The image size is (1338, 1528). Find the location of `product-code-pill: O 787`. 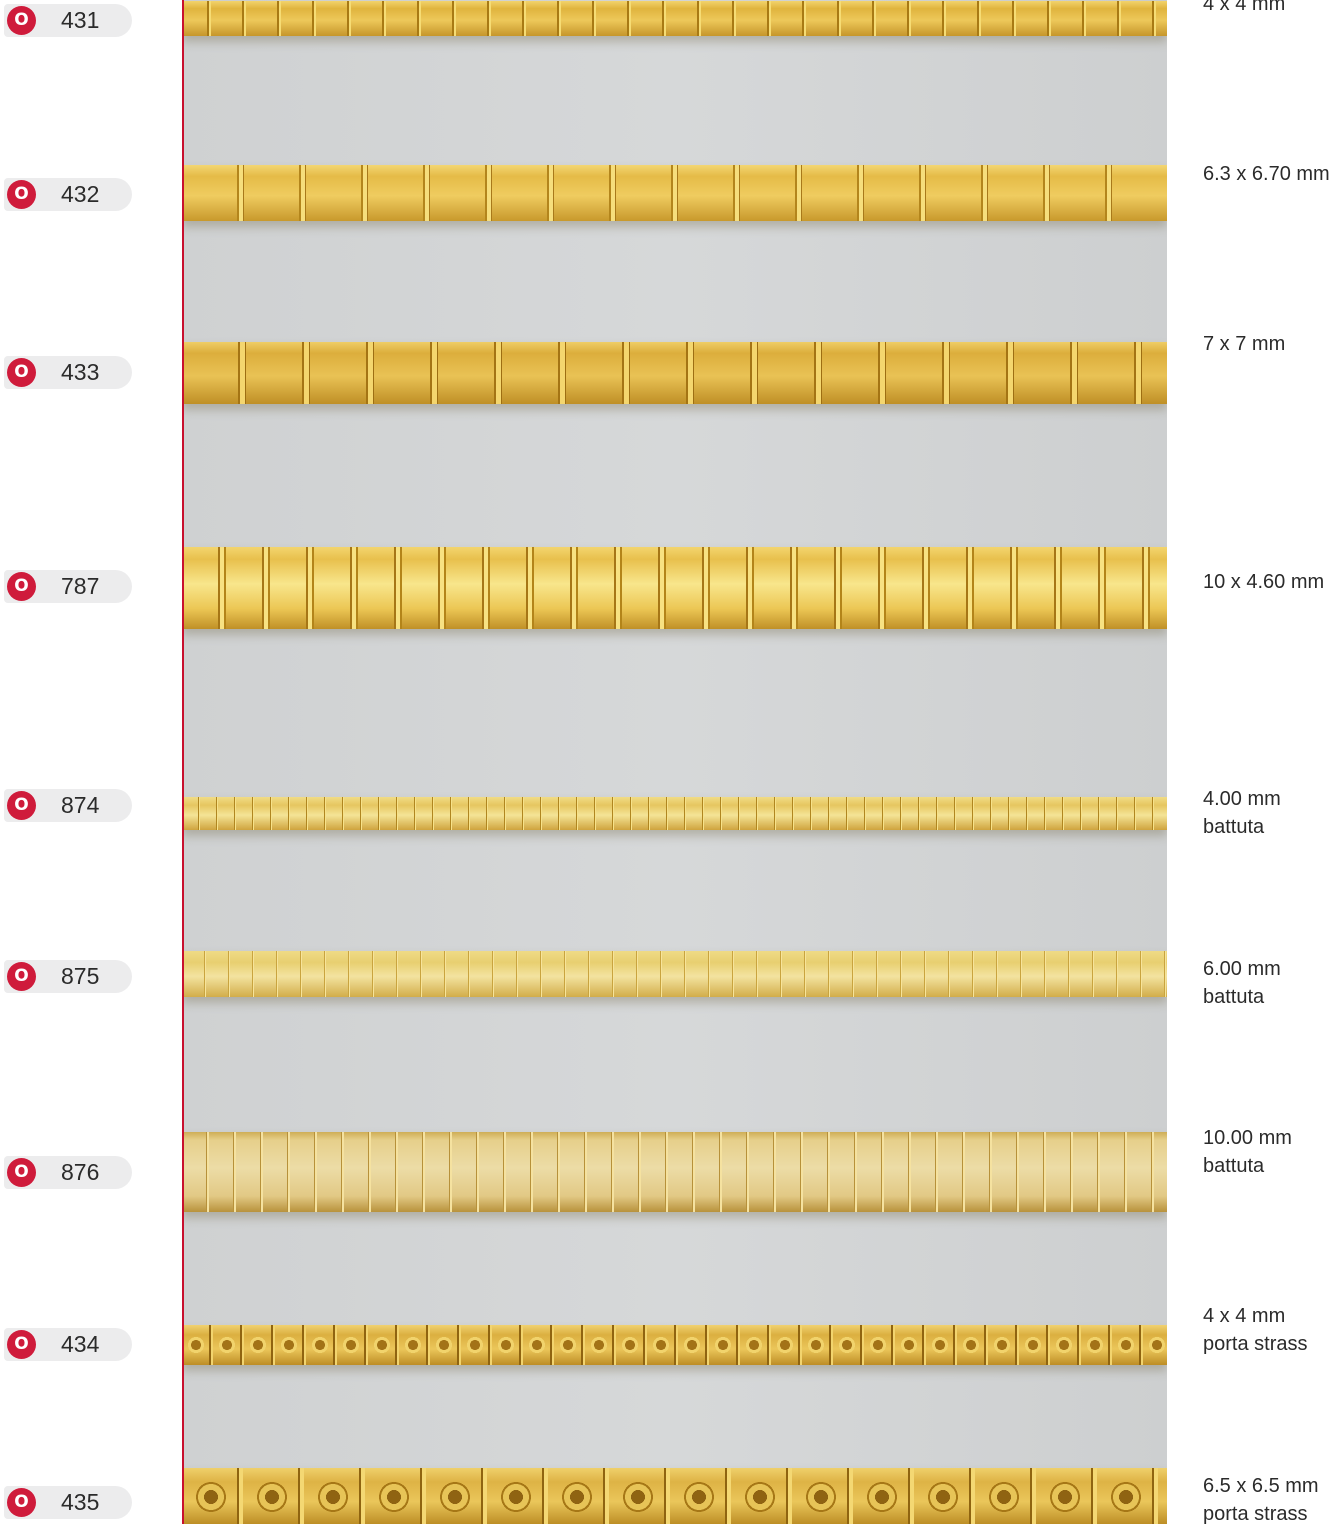

product-code-pill: O 787 is located at coordinates (68, 586).